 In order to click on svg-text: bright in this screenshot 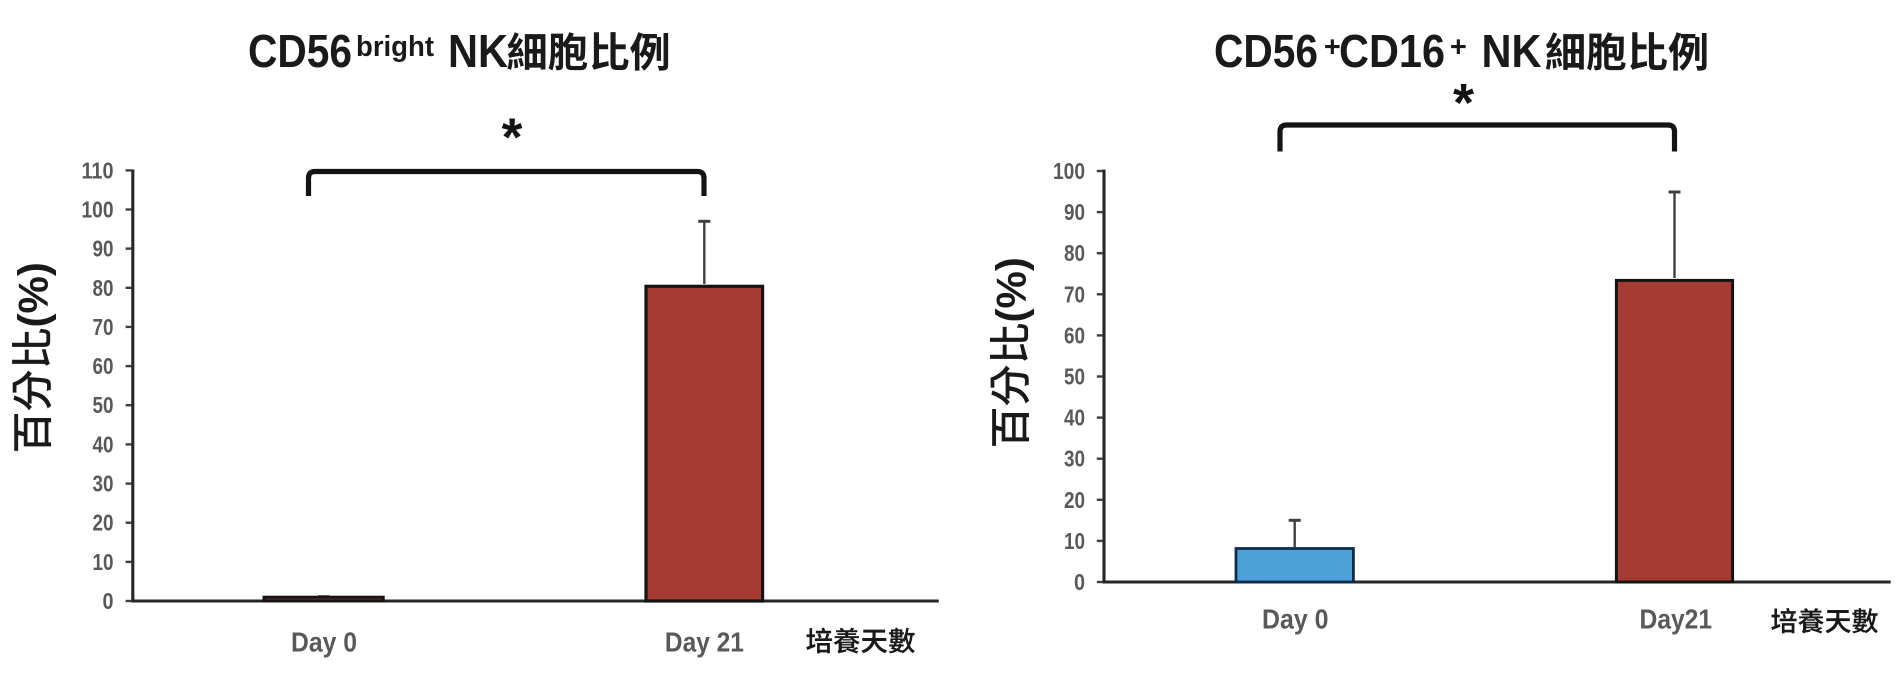, I will do `click(395, 47)`.